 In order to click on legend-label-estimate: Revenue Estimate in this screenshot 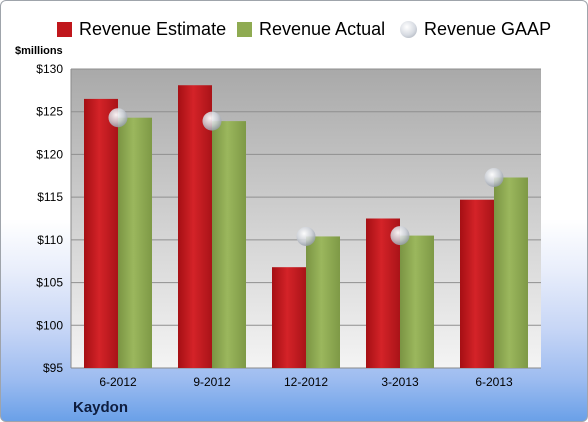, I will do `click(153, 28)`.